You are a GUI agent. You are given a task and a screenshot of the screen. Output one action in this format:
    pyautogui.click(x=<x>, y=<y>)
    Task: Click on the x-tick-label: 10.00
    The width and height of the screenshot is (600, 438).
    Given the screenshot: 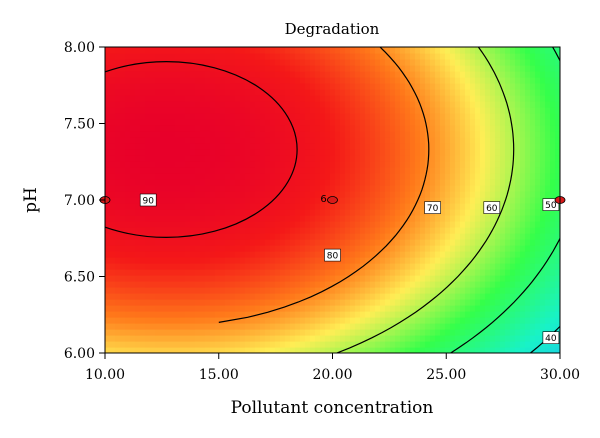 What is the action you would take?
    pyautogui.click(x=105, y=375)
    